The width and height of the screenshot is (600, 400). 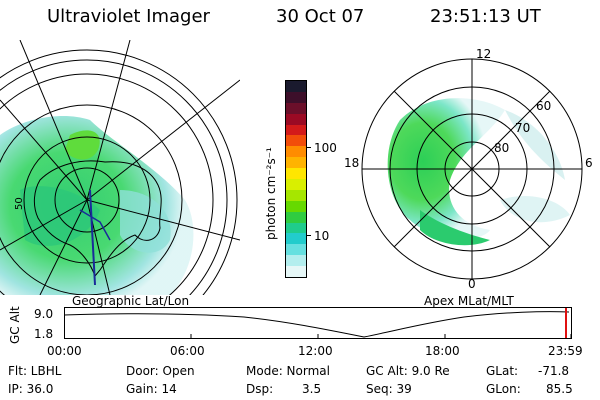 I want to click on mlat-80-label: 80, so click(x=501, y=148).